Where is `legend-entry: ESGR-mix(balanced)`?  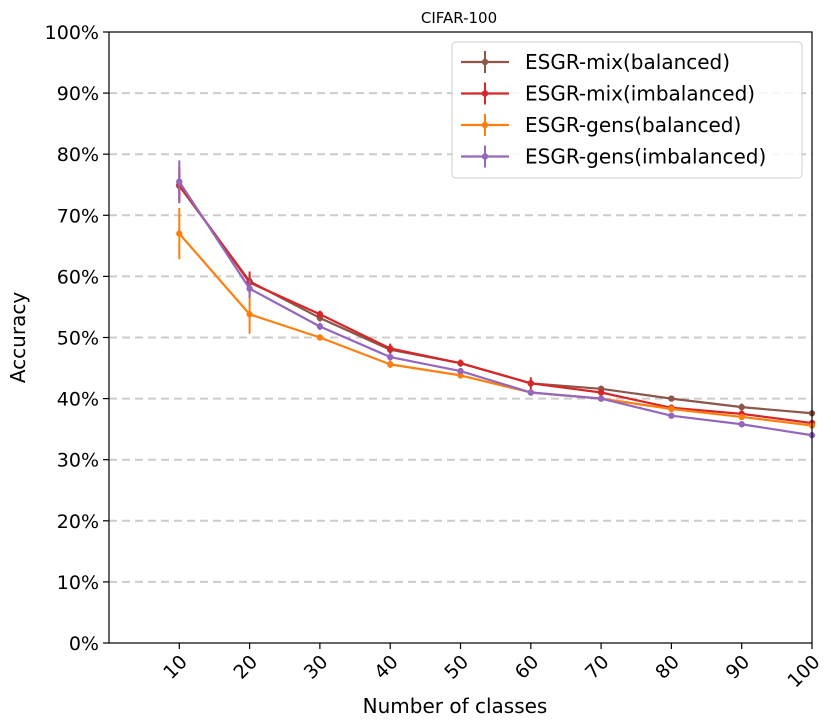
legend-entry: ESGR-mix(balanced) is located at coordinates (595, 62).